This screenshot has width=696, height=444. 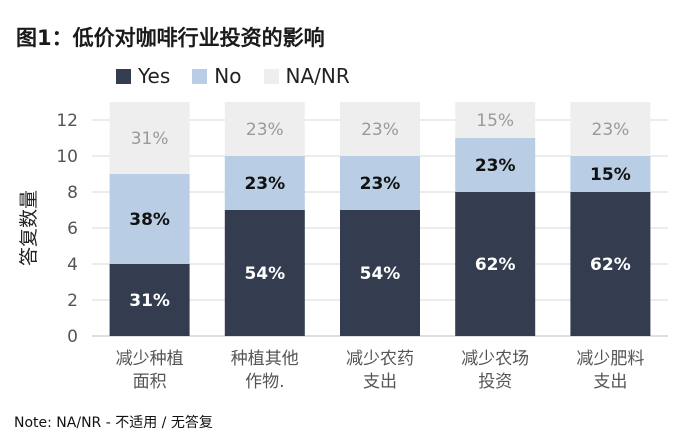 I want to click on legend-label-no: No, so click(x=228, y=76).